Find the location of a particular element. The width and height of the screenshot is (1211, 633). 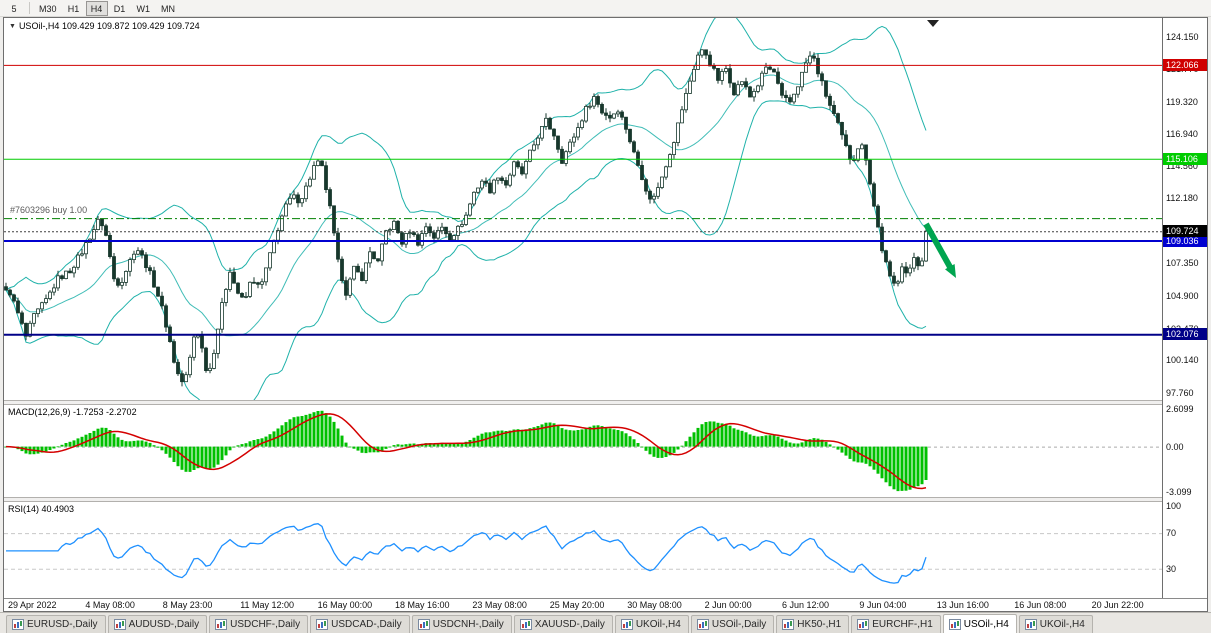

rsi-panel is located at coordinates (583, 550).